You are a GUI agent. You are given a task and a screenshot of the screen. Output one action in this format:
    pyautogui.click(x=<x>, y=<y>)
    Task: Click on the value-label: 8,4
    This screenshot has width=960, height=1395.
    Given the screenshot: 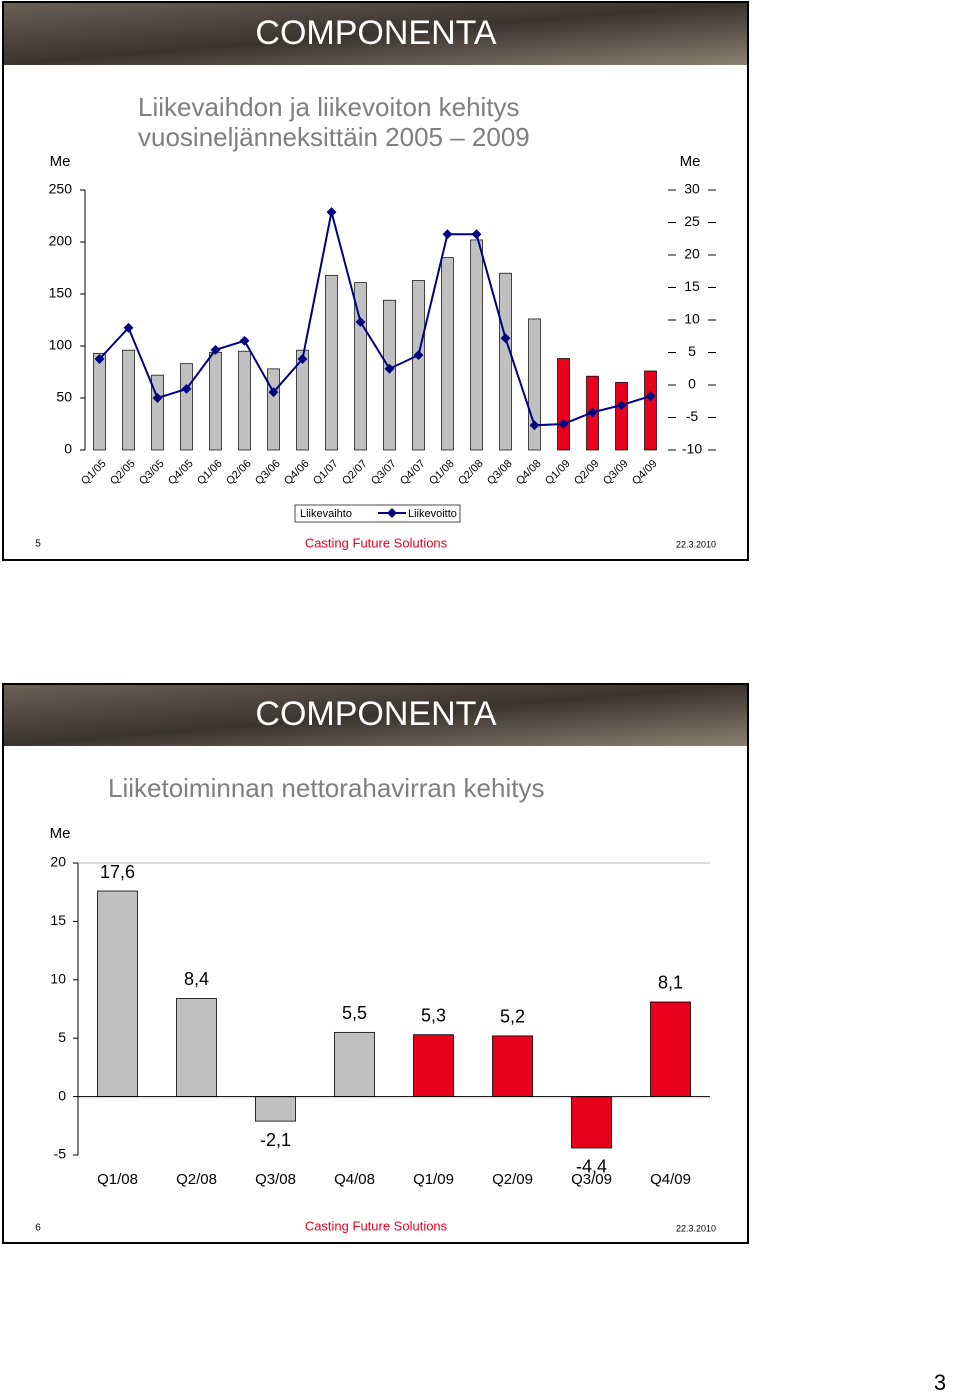 What is the action you would take?
    pyautogui.click(x=196, y=979)
    